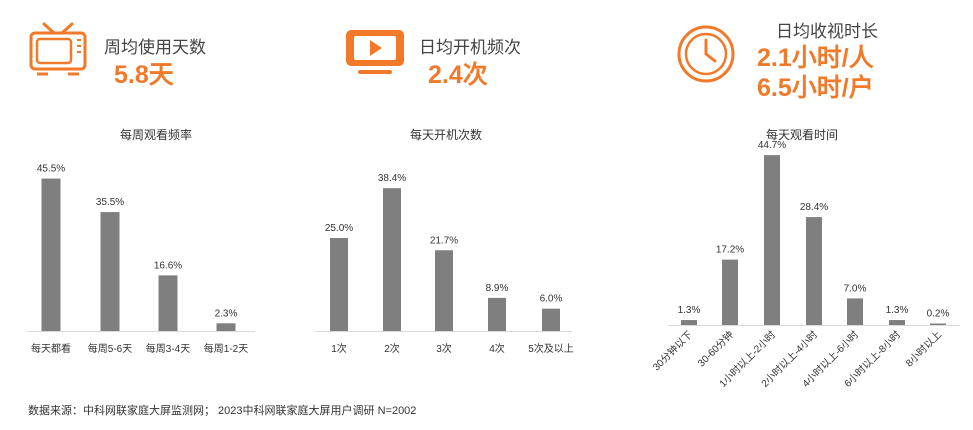 This screenshot has width=973, height=430. I want to click on category-label: 5次及以上, so click(551, 348).